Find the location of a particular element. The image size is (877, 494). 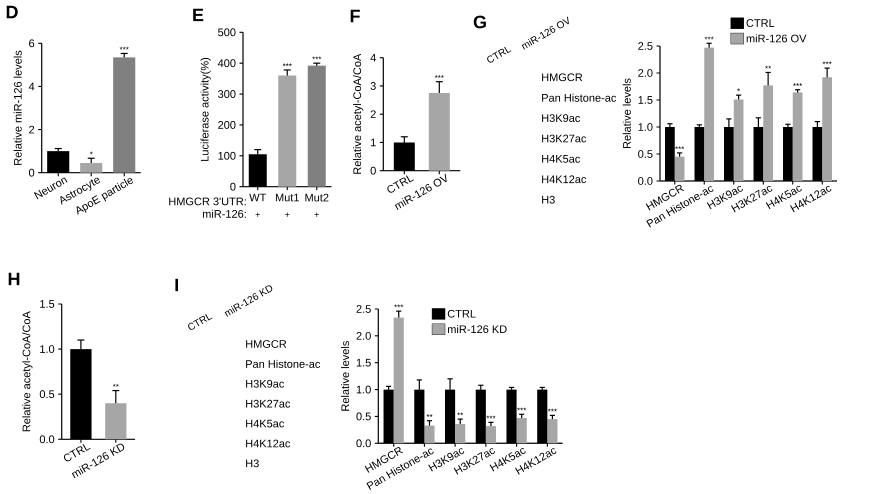

text: I is located at coordinates (176, 285).